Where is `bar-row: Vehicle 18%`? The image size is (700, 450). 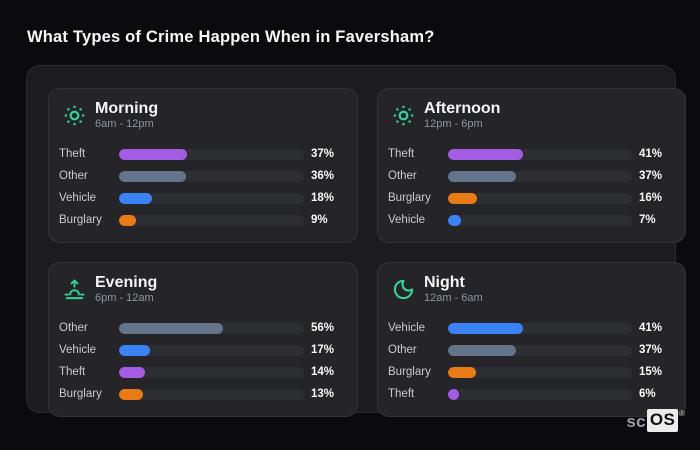
bar-row: Vehicle 18% is located at coordinates (208, 198).